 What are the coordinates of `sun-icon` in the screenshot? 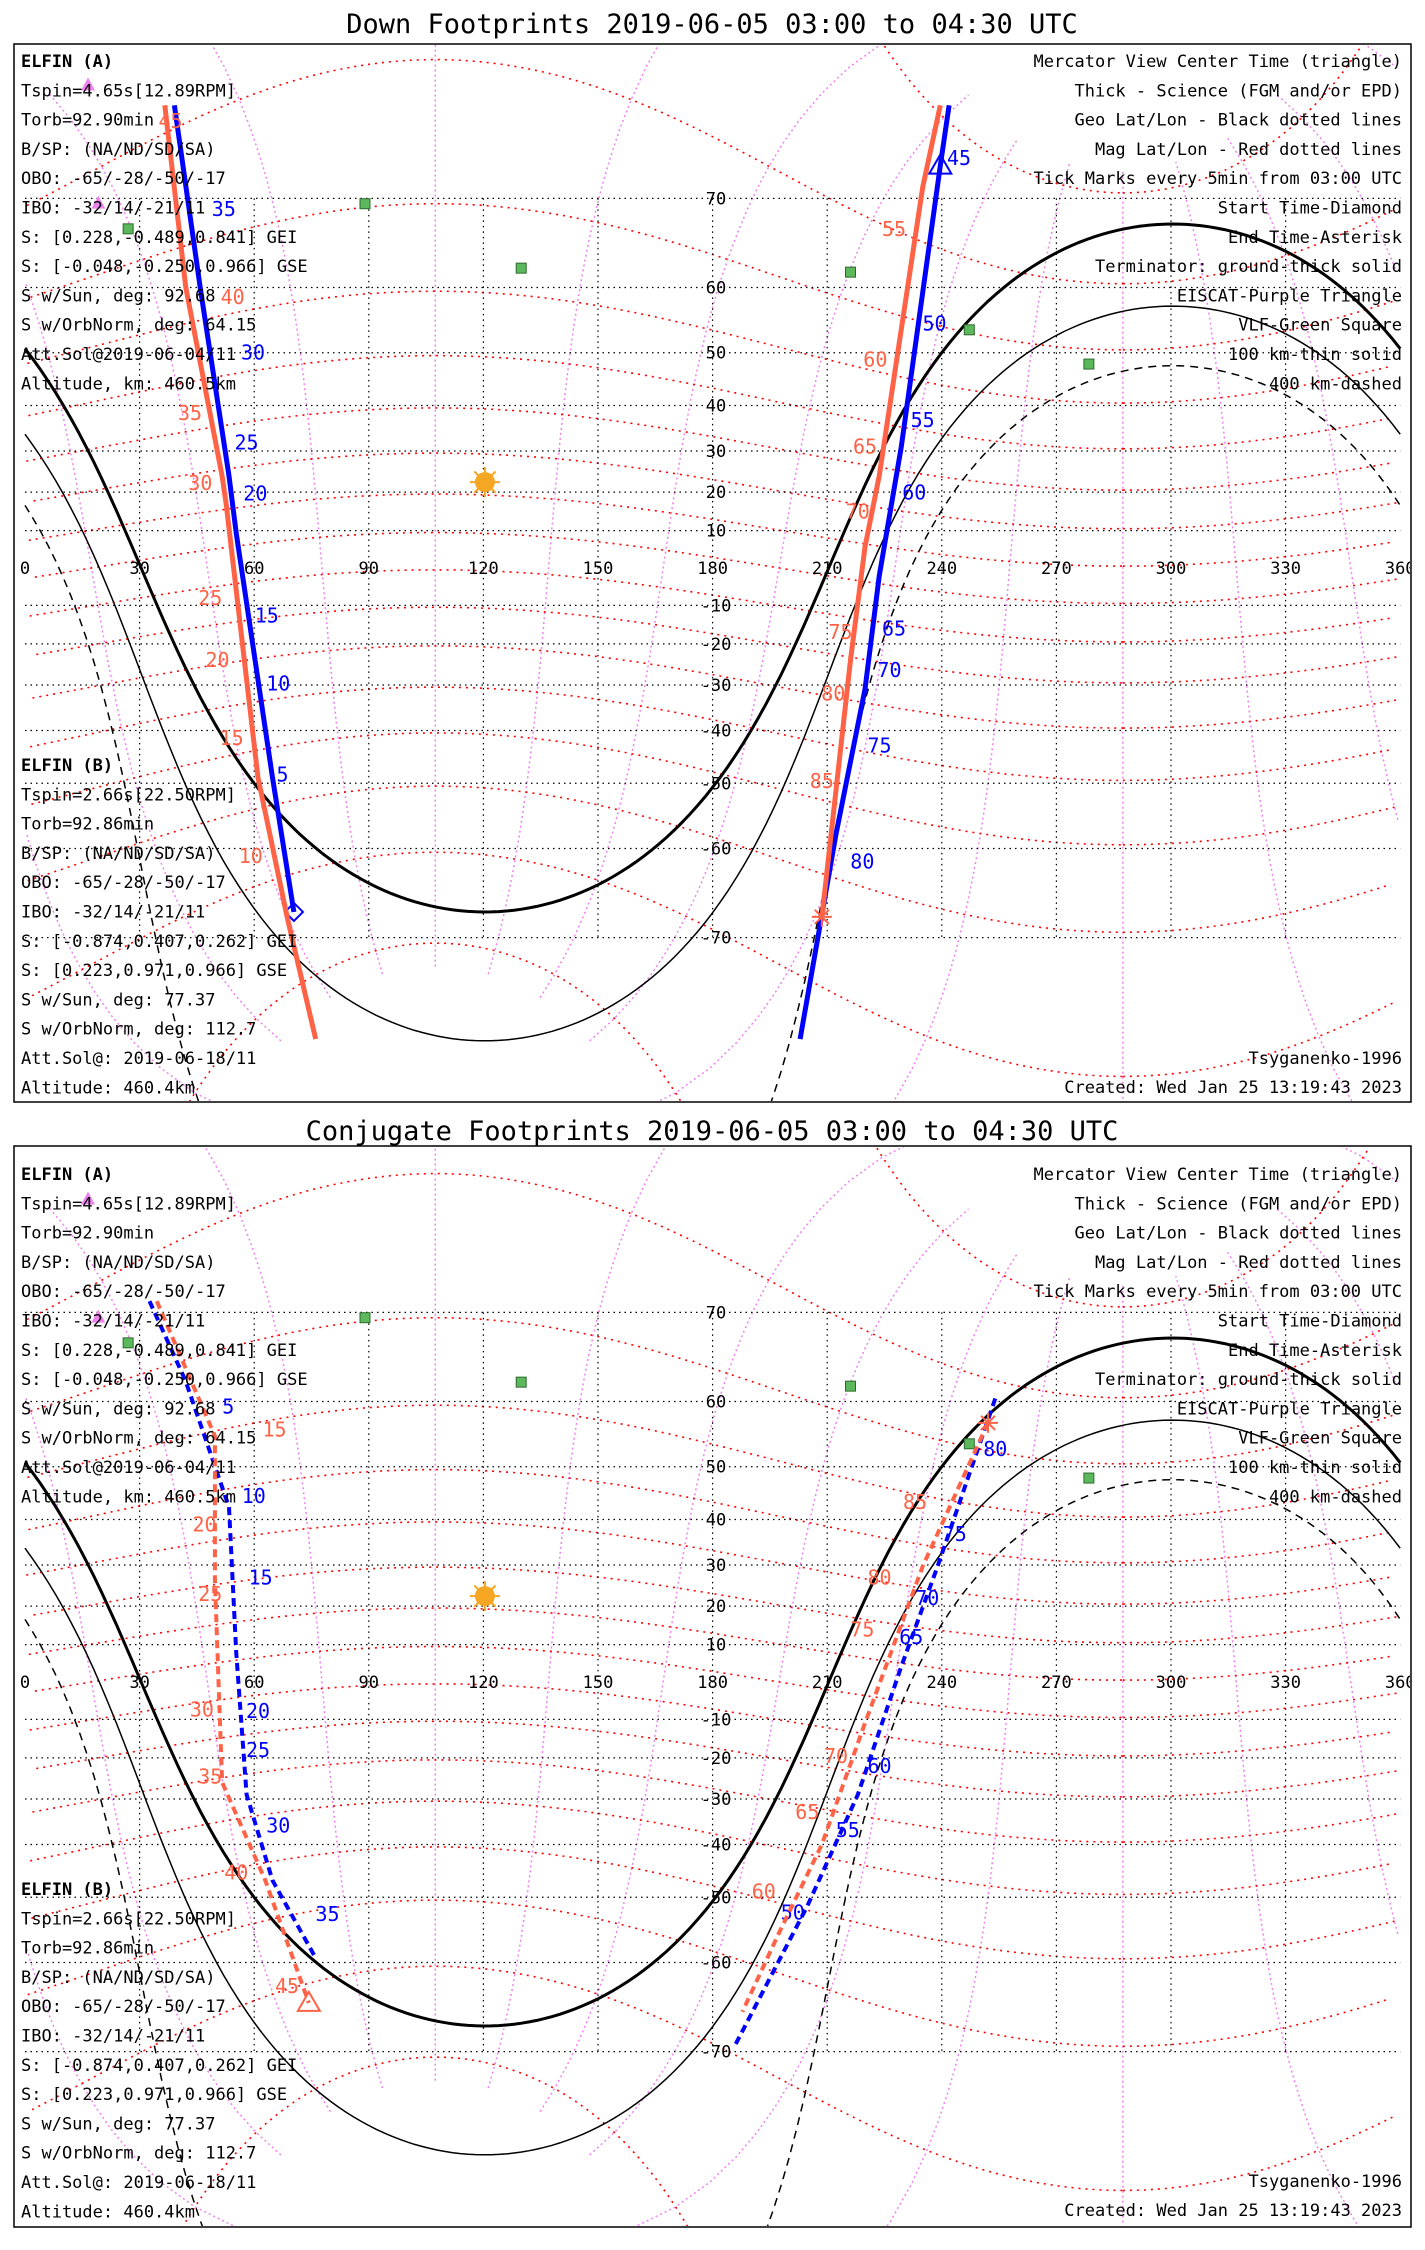 It's located at (484, 482).